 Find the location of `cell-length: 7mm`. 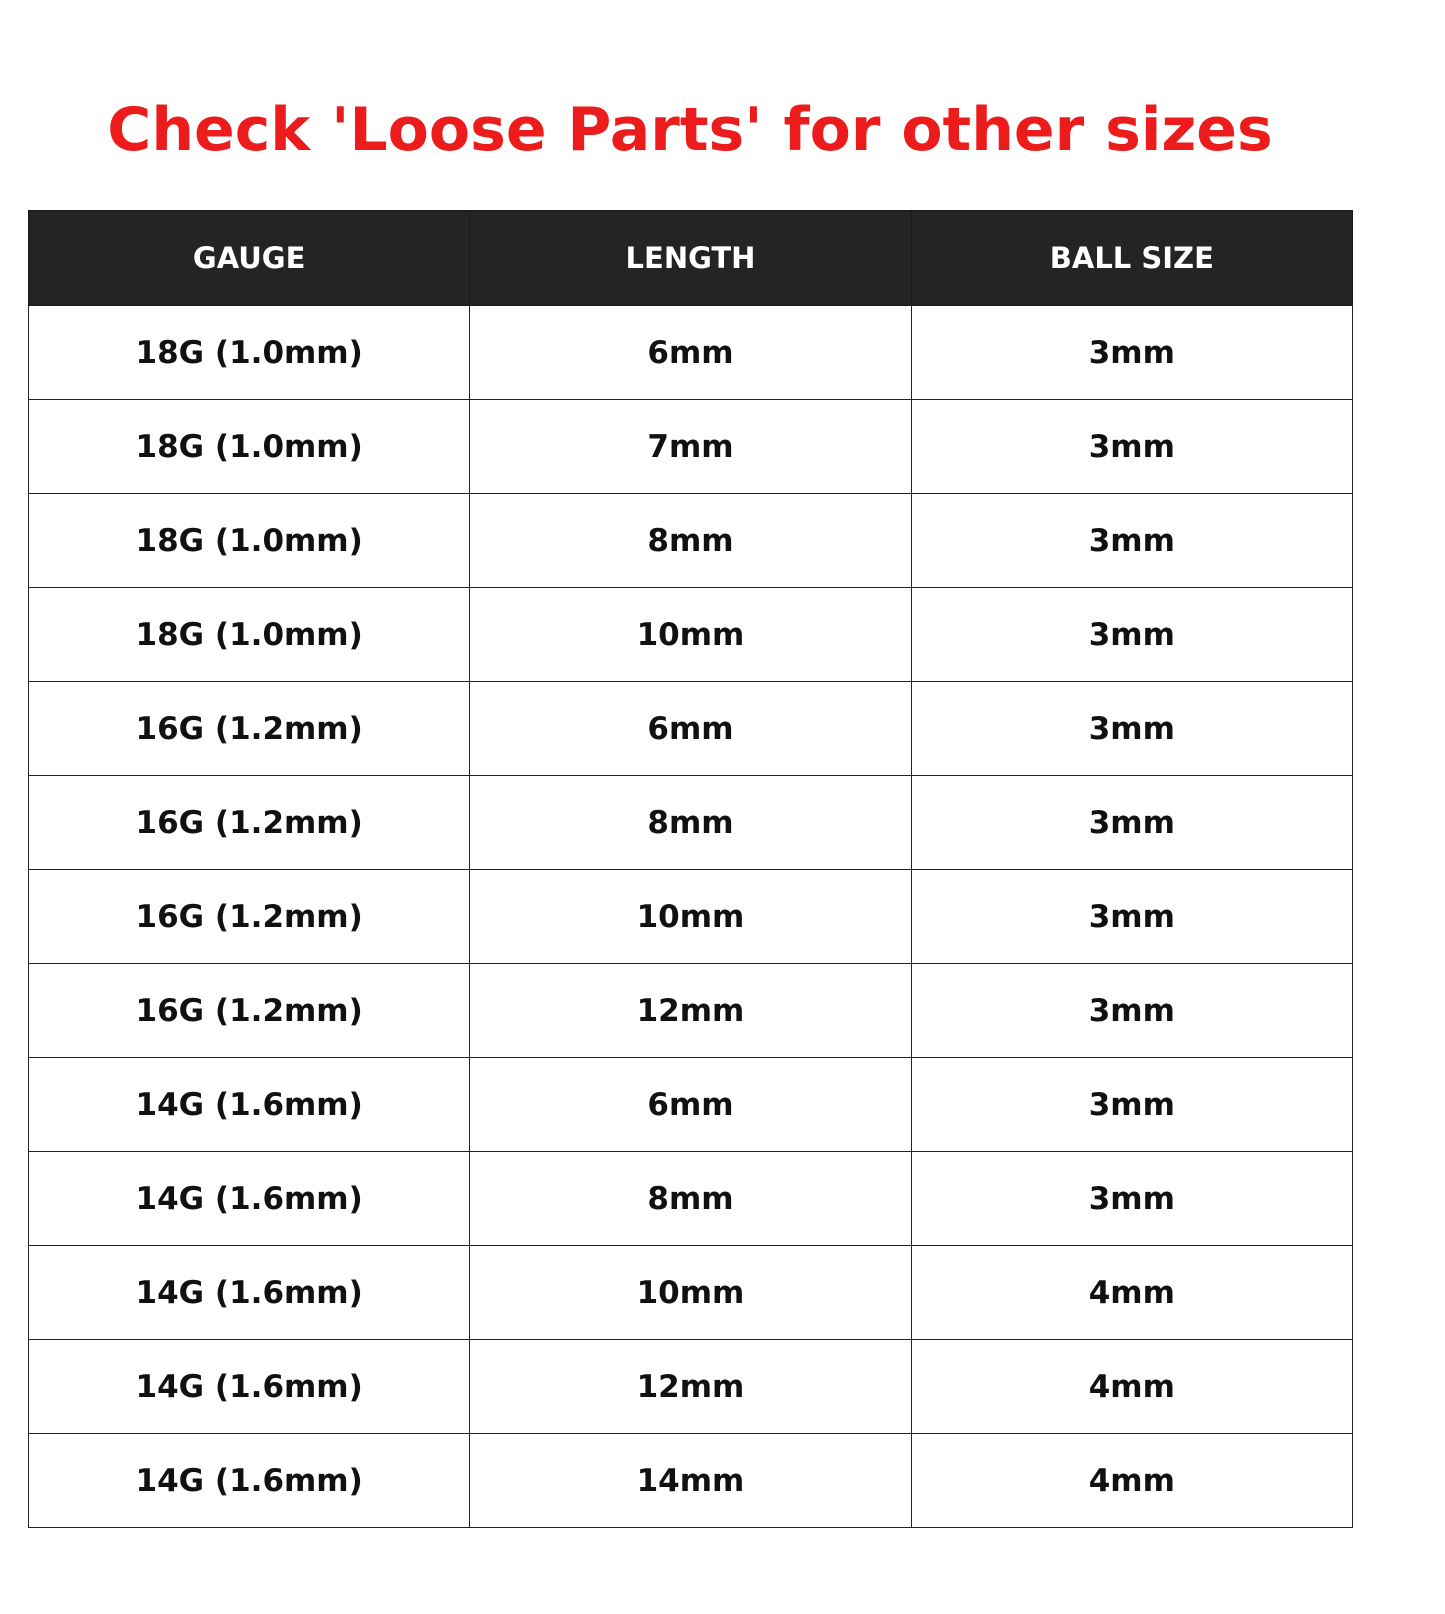

cell-length: 7mm is located at coordinates (690, 446).